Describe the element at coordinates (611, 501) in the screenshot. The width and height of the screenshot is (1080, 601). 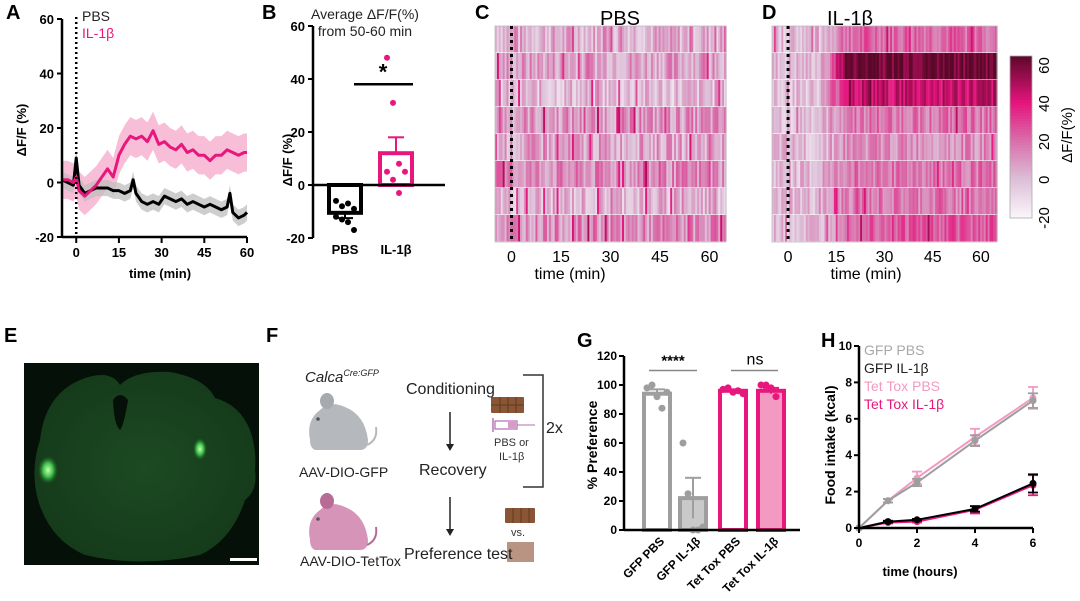
I see `g-y-tick-label: 20` at that location.